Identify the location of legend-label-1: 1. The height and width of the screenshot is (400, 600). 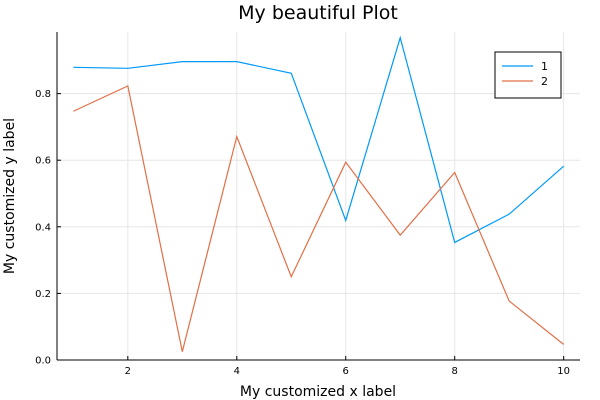
(544, 66).